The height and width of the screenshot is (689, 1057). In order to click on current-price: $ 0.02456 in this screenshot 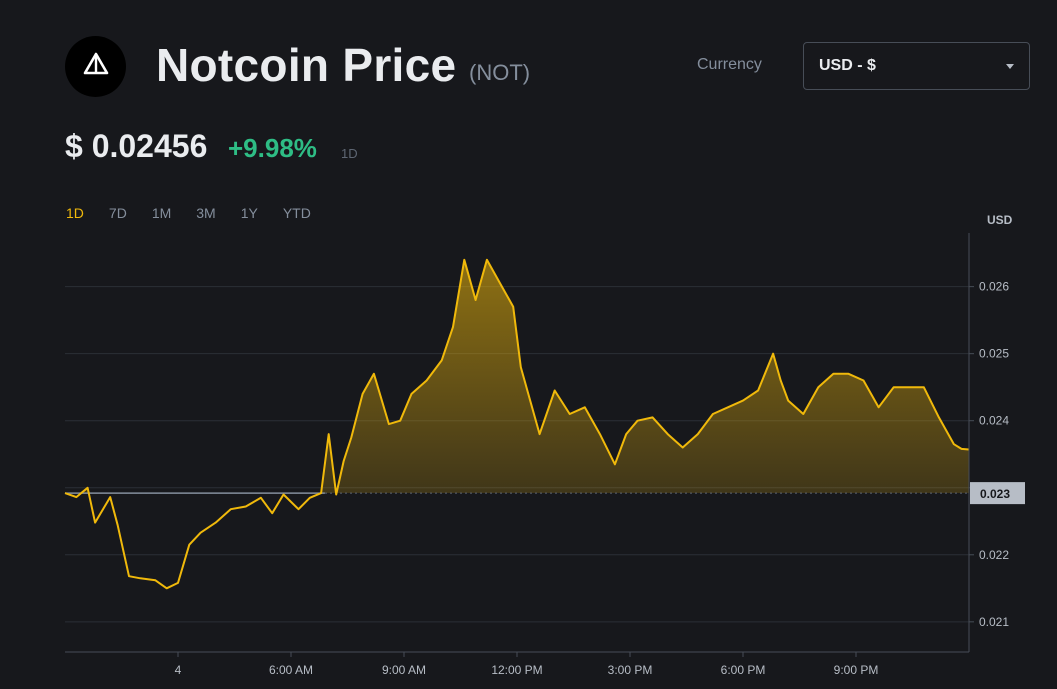, I will do `click(136, 146)`.